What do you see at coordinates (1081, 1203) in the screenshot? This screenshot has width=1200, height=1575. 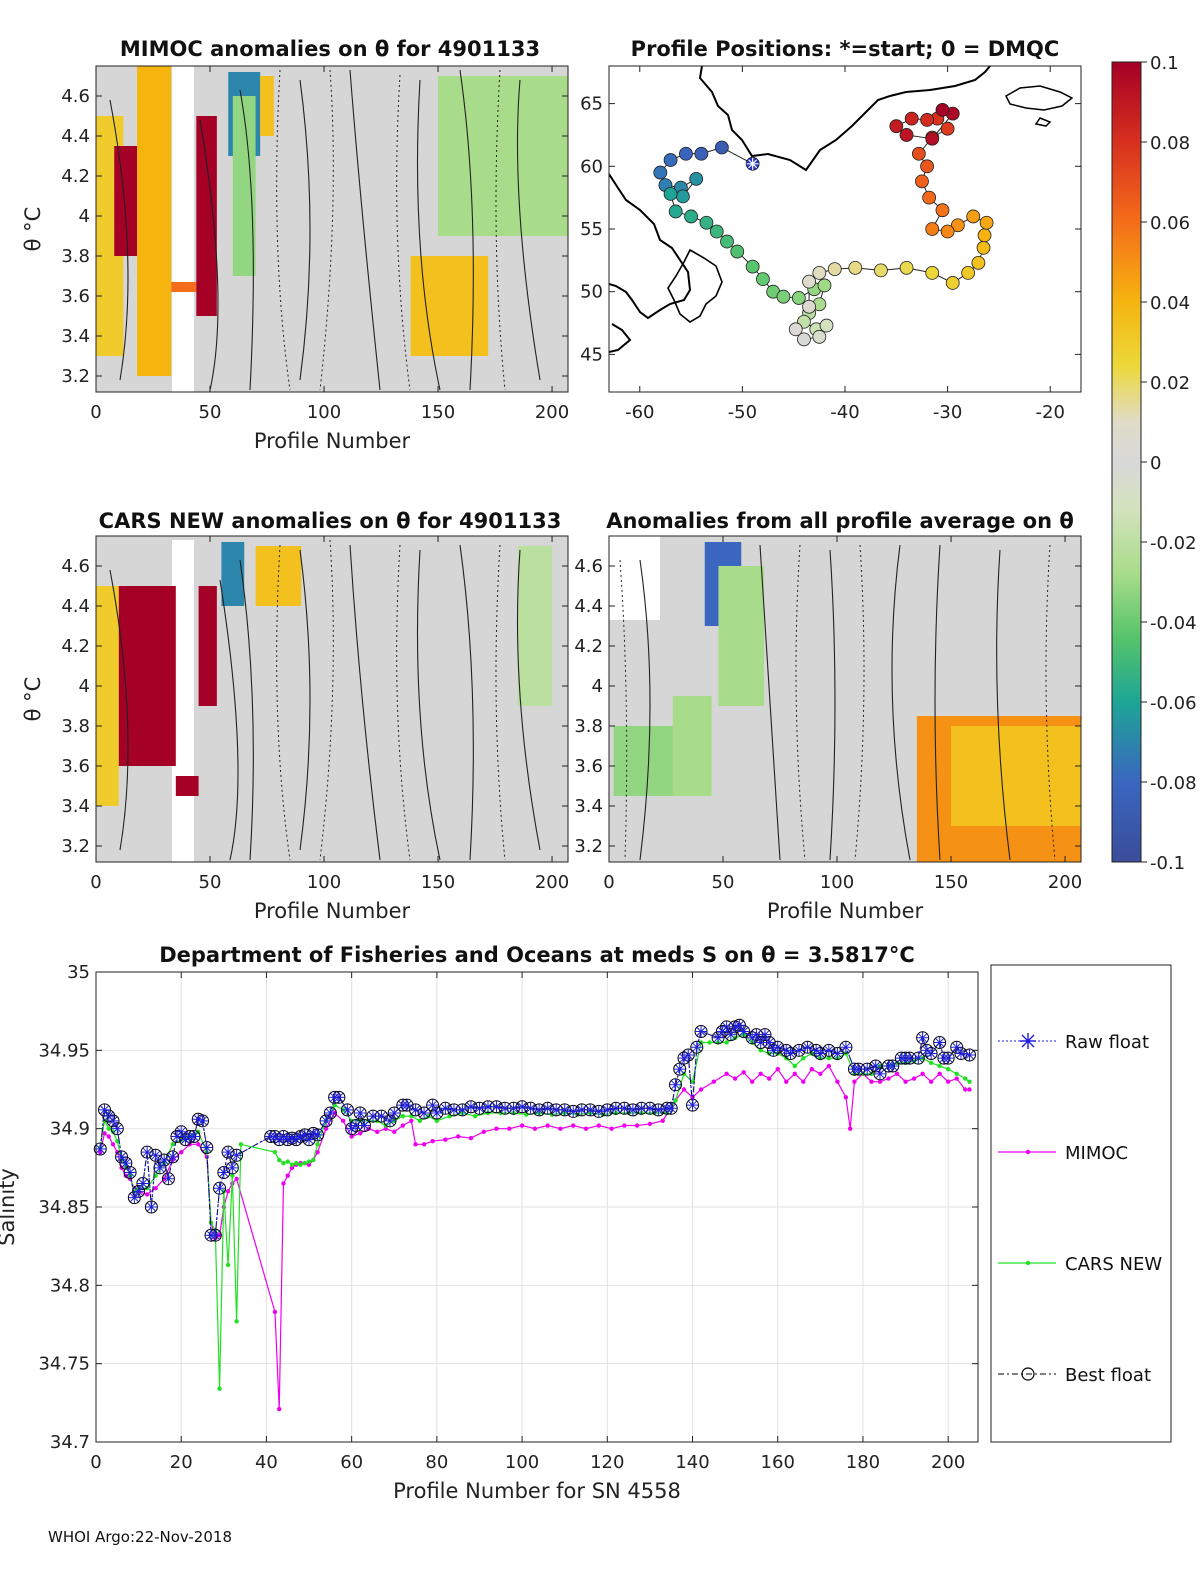 I see `salinity-legend: Raw float MIMOC CARS NEW Best float` at bounding box center [1081, 1203].